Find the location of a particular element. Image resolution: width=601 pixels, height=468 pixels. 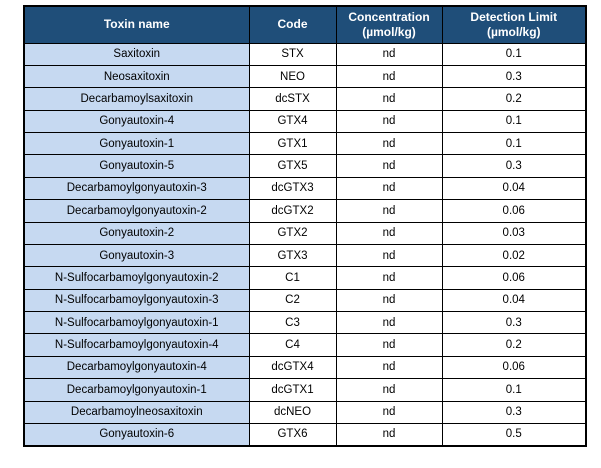

code-cell: GTX2 is located at coordinates (292, 233).